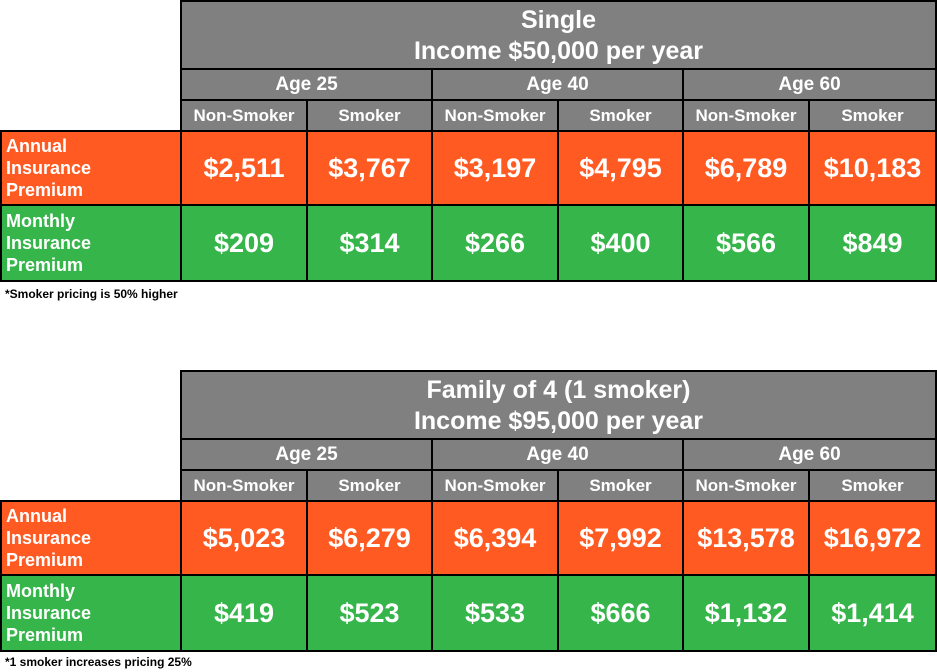 The image size is (937, 672). Describe the element at coordinates (558, 390) in the screenshot. I see `title-line-1: Family of 4 (1 smoker)` at that location.